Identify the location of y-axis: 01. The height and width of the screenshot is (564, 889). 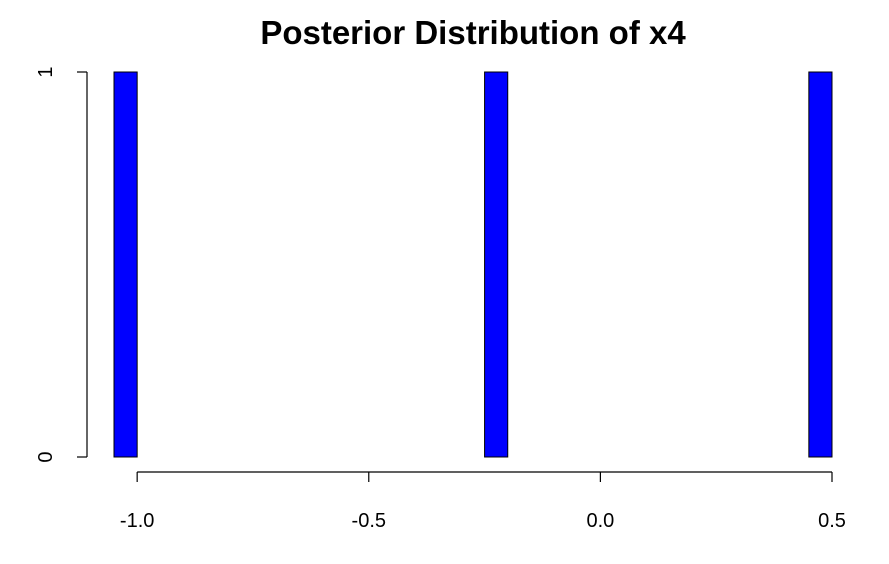
(61, 264).